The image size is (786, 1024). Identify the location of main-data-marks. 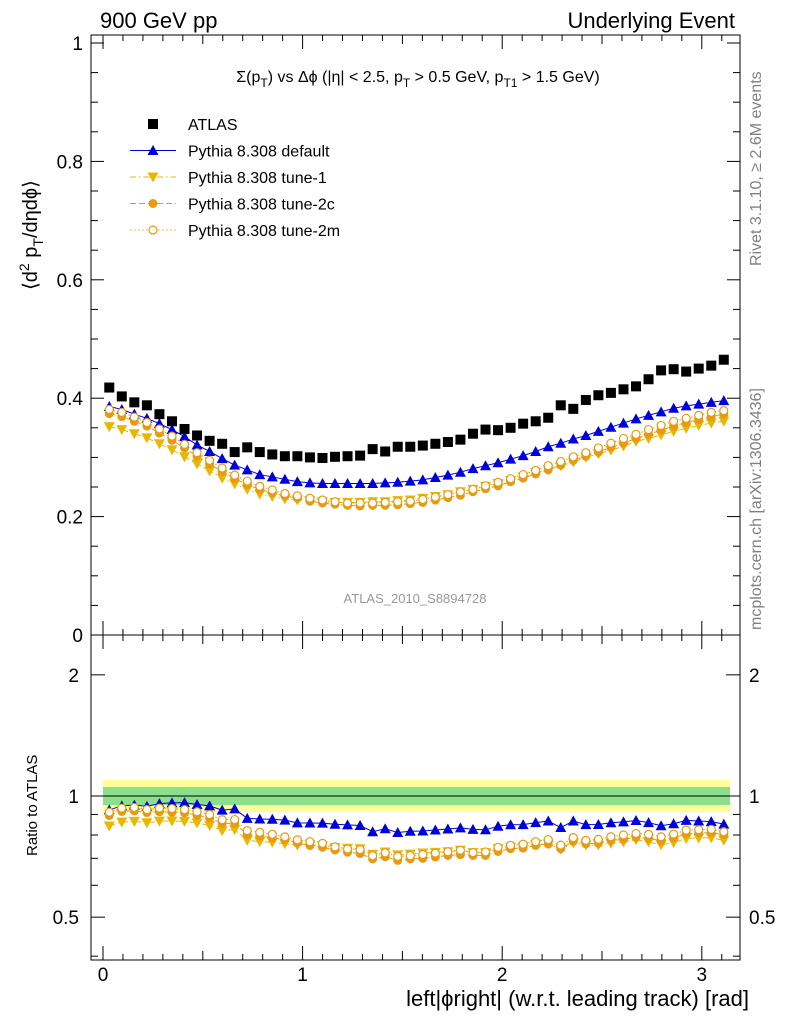
(416, 432).